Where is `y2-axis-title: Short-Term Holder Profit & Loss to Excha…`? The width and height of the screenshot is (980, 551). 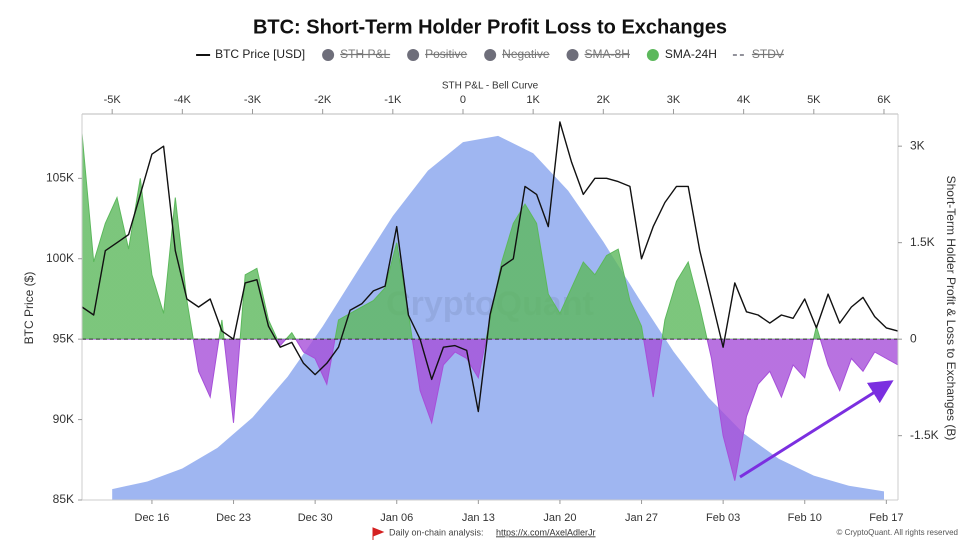
y2-axis-title: Short-Term Holder Profit & Loss to Excha… is located at coordinates (951, 308).